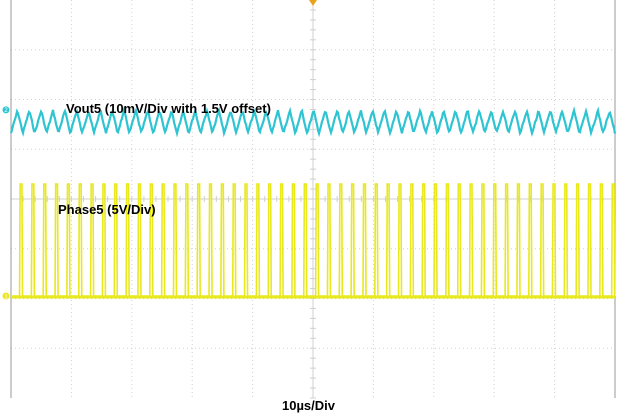 This screenshot has width=617, height=418. I want to click on ch2-marker: 2, so click(6, 110).